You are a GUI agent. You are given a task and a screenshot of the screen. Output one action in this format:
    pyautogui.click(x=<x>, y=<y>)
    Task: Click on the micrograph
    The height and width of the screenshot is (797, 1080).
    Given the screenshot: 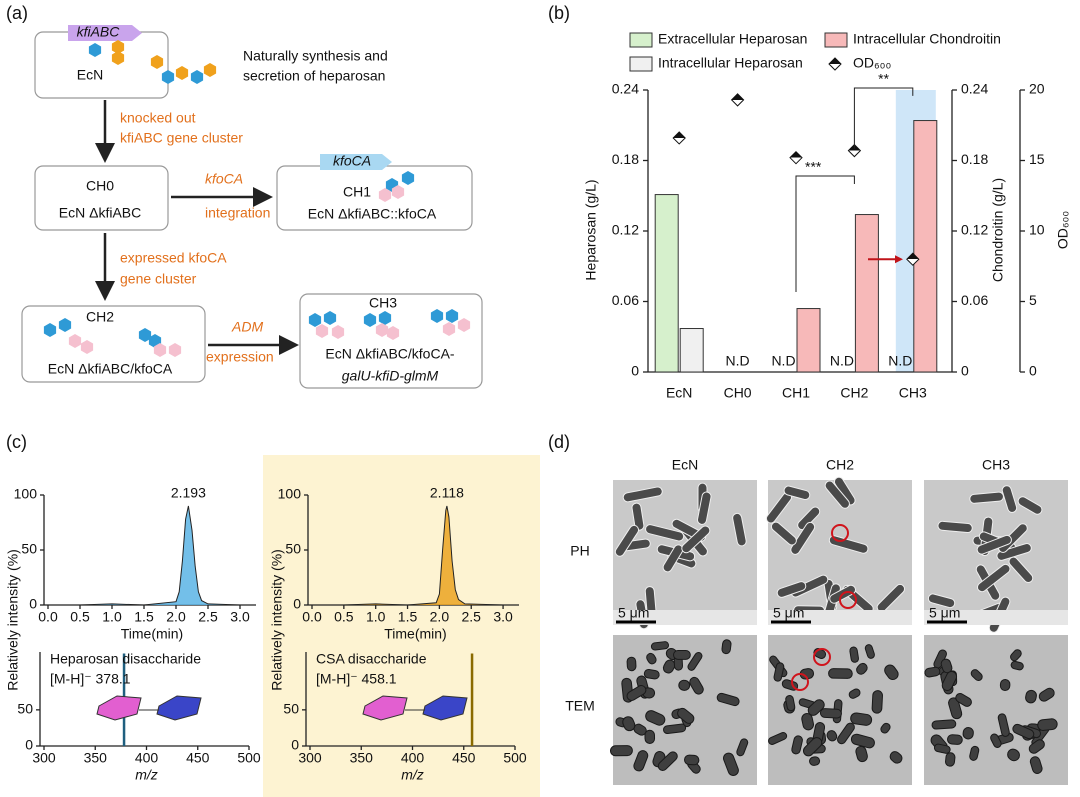 What is the action you would take?
    pyautogui.click(x=683, y=710)
    